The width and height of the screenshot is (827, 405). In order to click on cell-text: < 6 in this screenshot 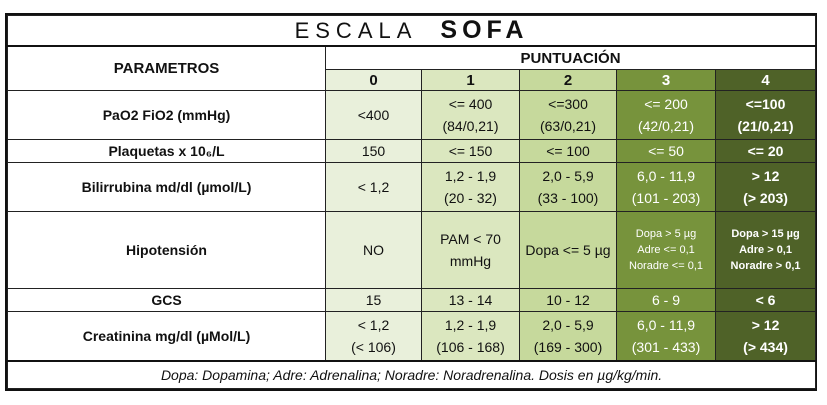, I will do `click(765, 300)`.